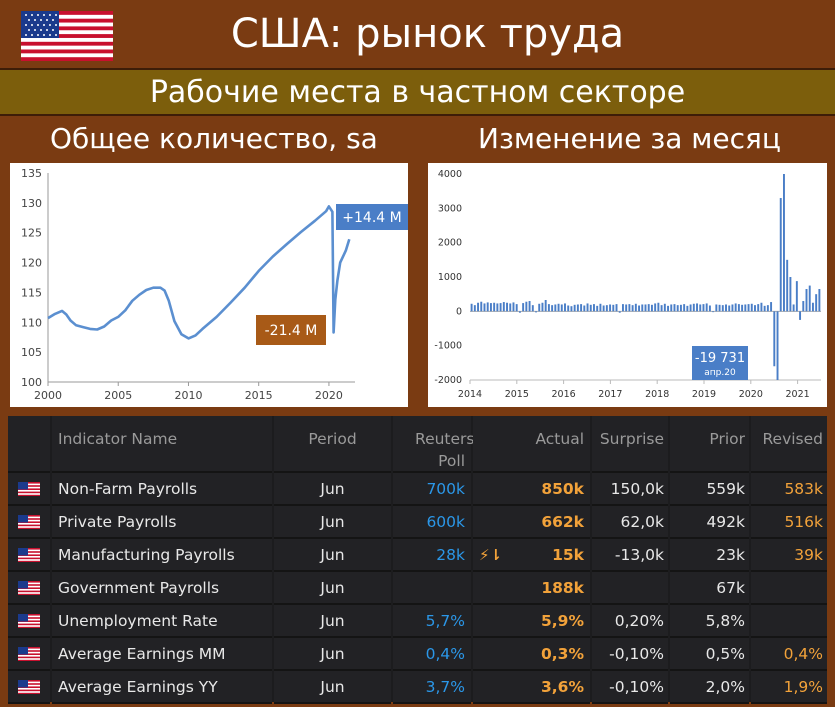  Describe the element at coordinates (188, 395) in the screenshot. I see `x-tick-label: 2010` at that location.